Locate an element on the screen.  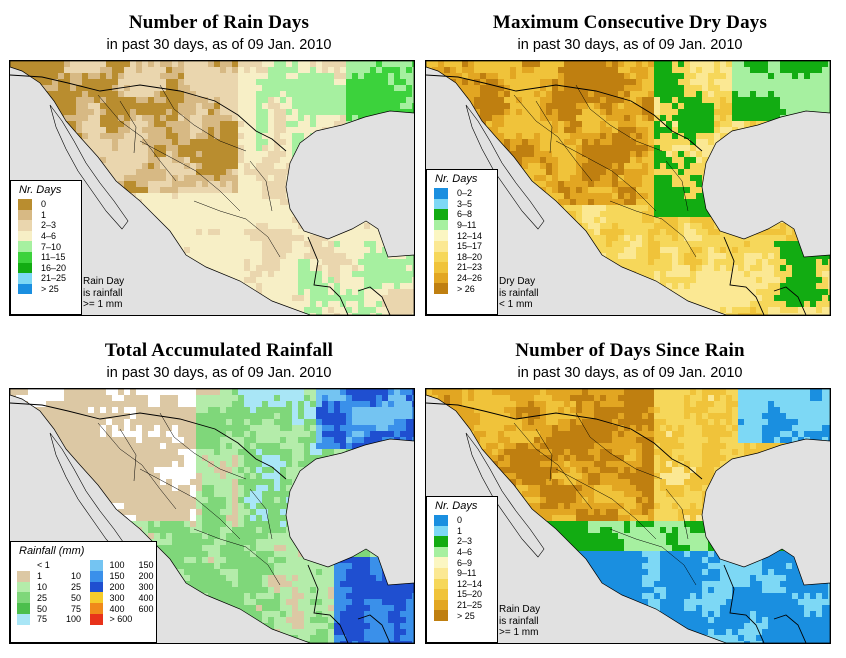
legend-row: 0–2 is located at coordinates (462, 193).